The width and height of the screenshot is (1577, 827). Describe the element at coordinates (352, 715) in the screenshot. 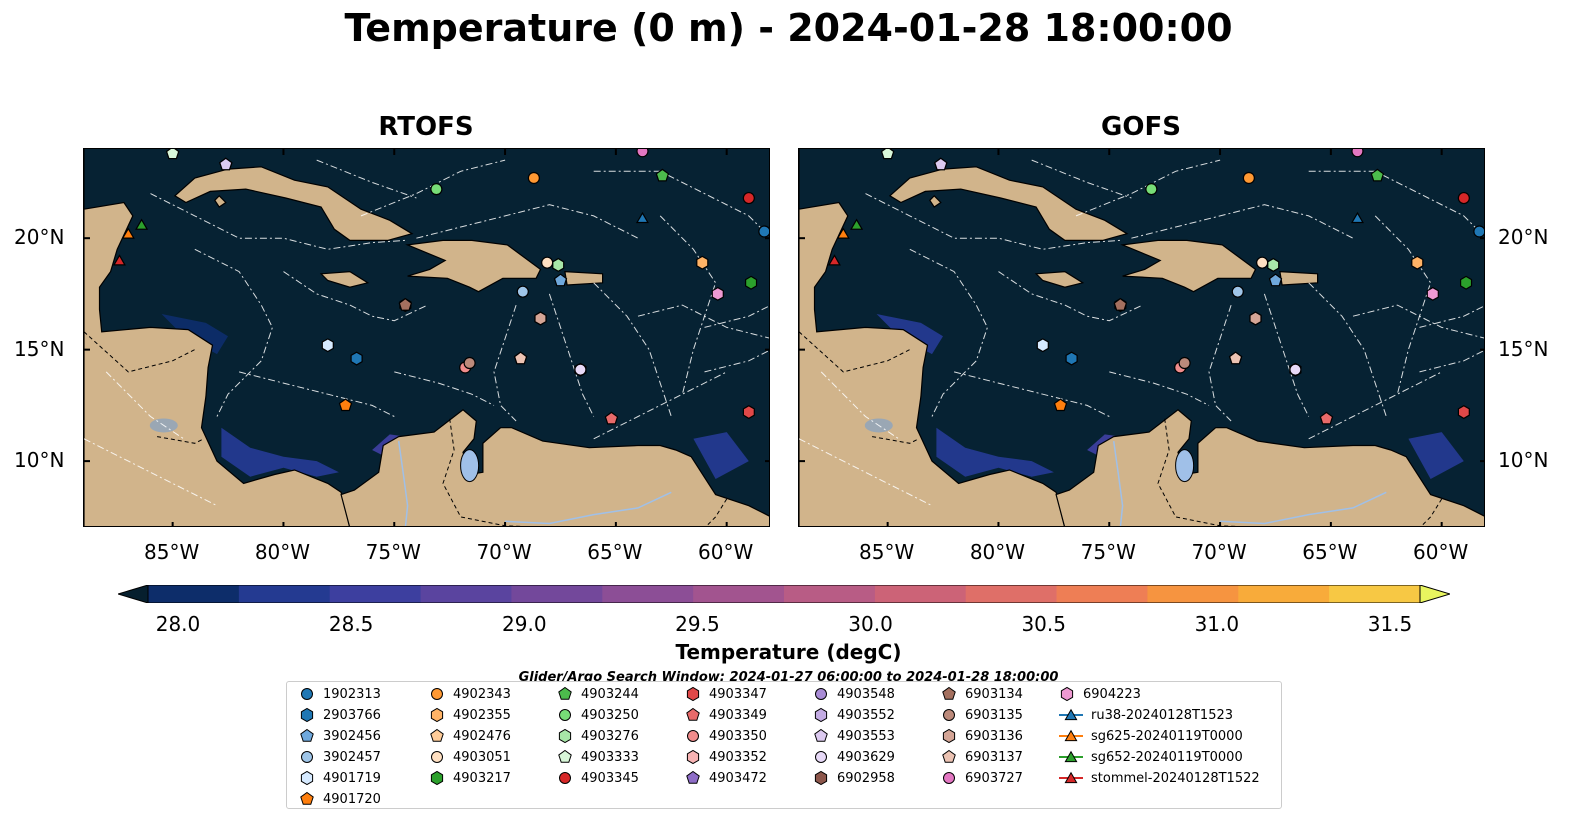

I see `legend-label: 2903766` at that location.